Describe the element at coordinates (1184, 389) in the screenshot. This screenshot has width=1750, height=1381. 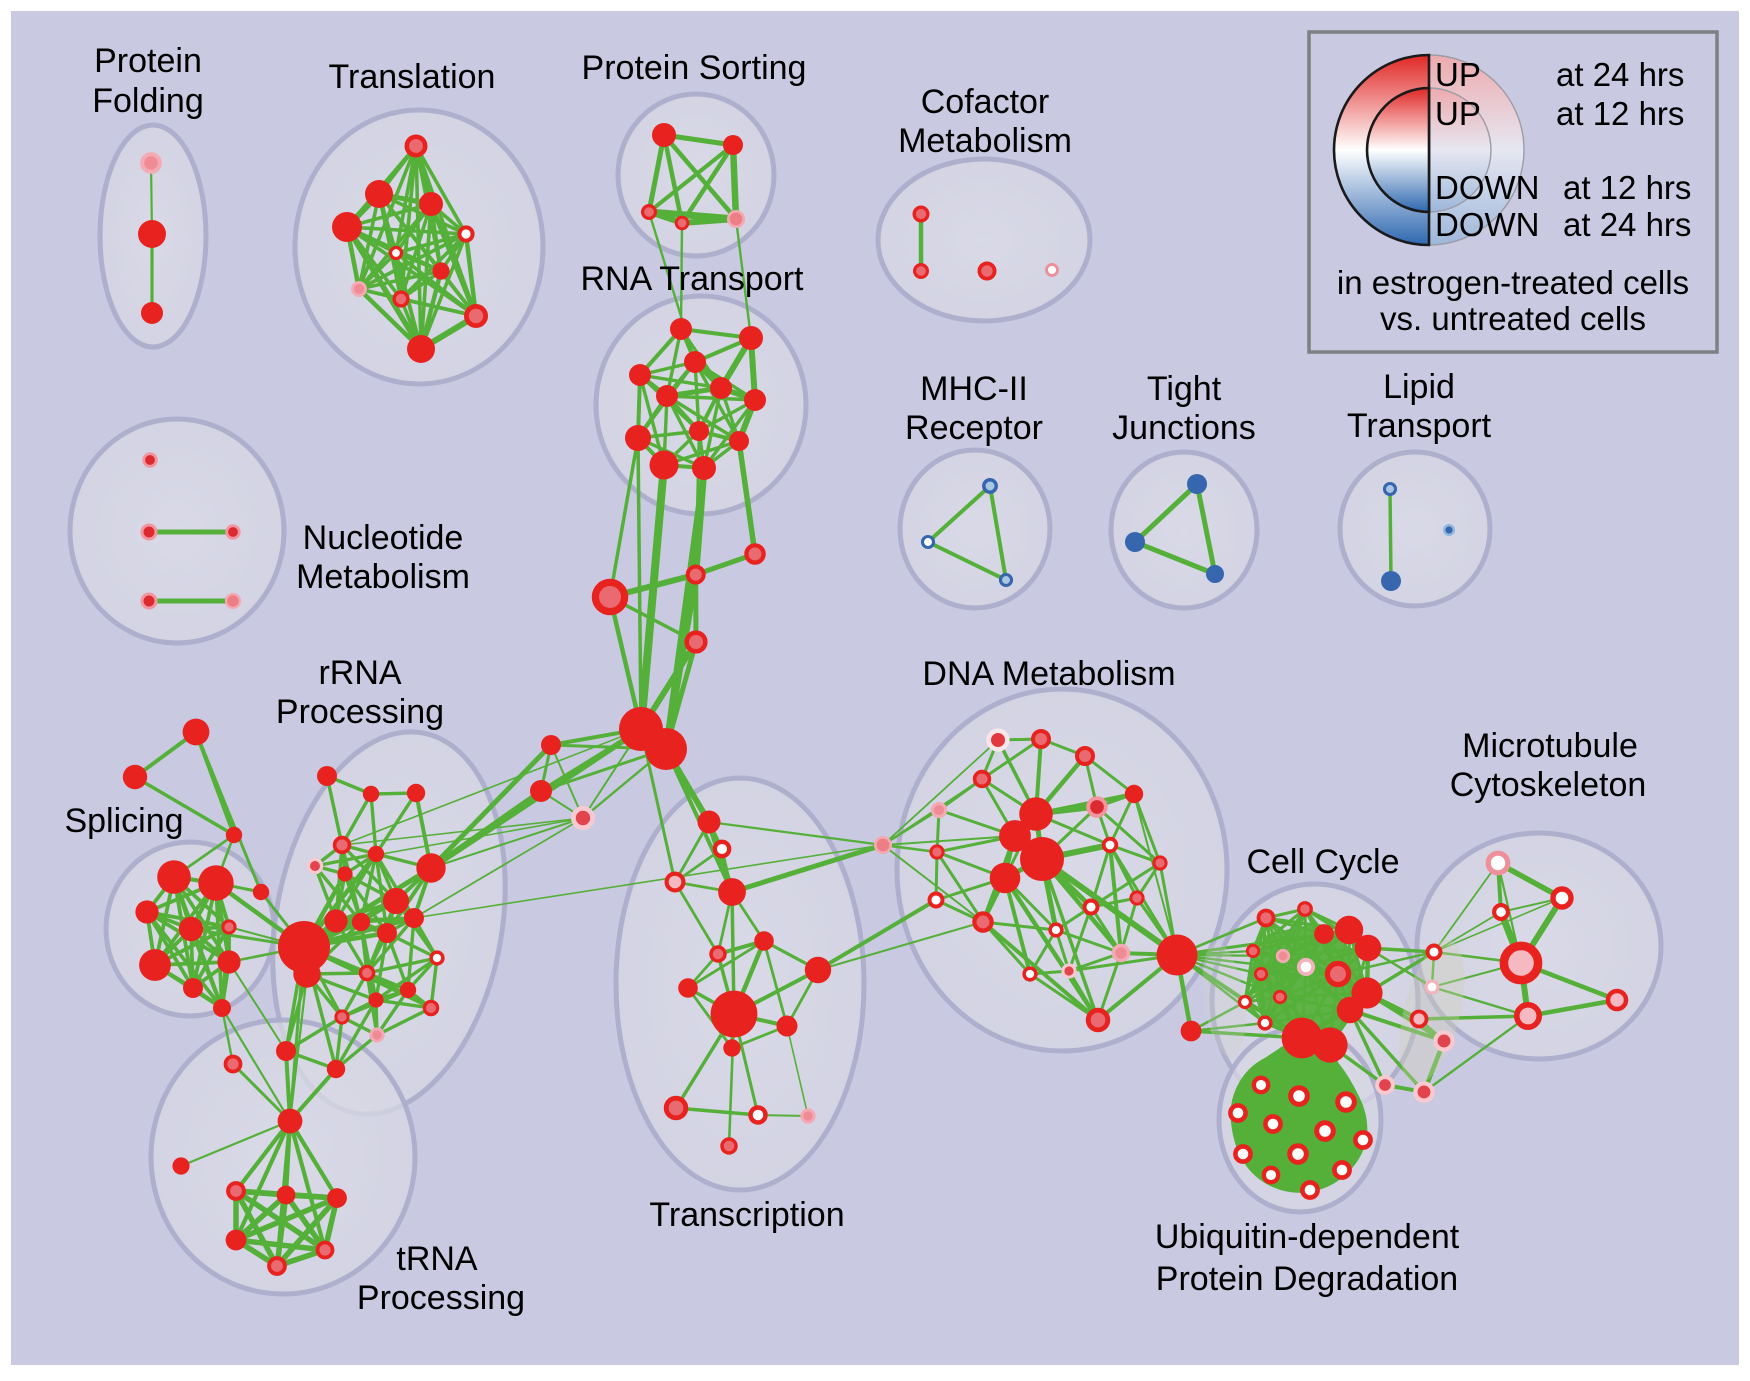
I see `svg-text: Tight` at that location.